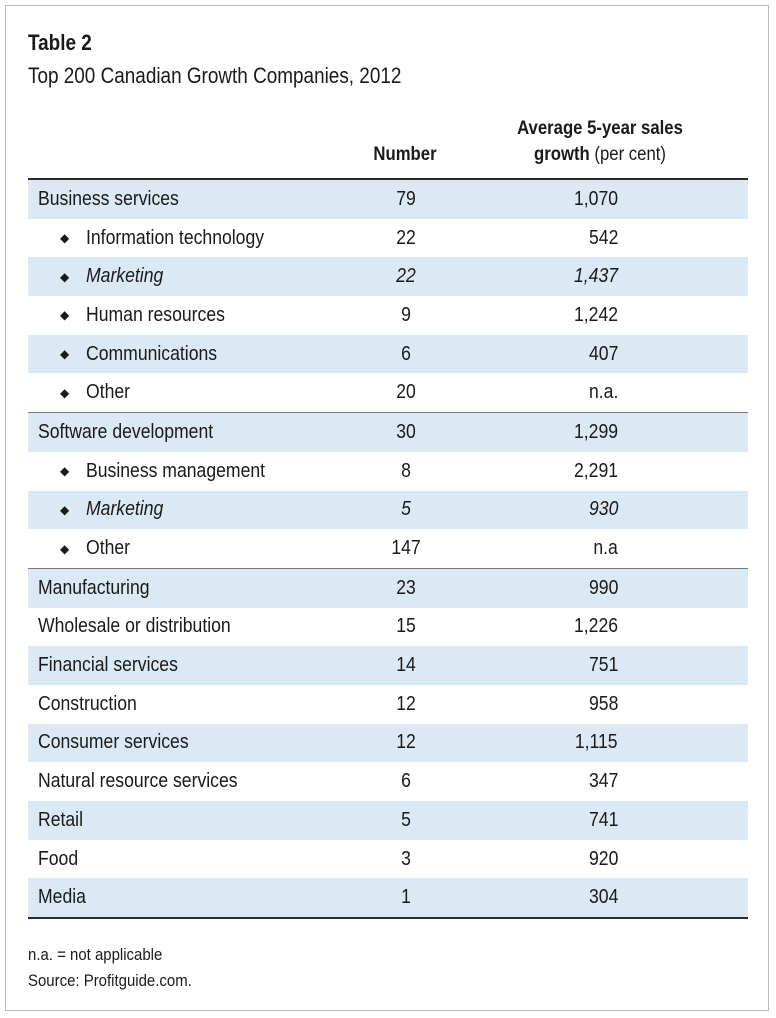 Image resolution: width=776 pixels, height=1018 pixels. What do you see at coordinates (603, 665) in the screenshot?
I see `row-growth: 751` at bounding box center [603, 665].